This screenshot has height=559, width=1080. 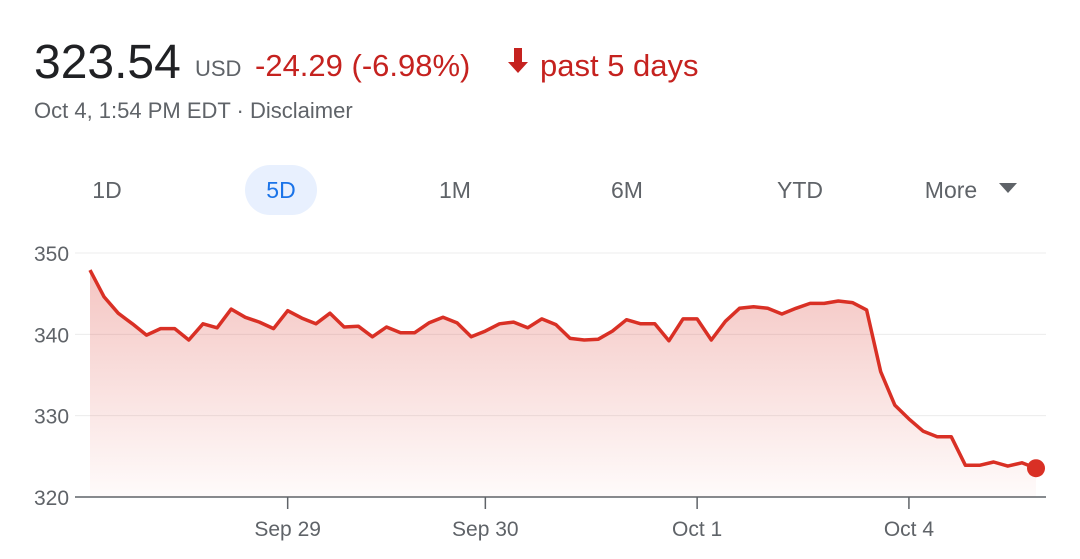 I want to click on tab: More, so click(x=951, y=190).